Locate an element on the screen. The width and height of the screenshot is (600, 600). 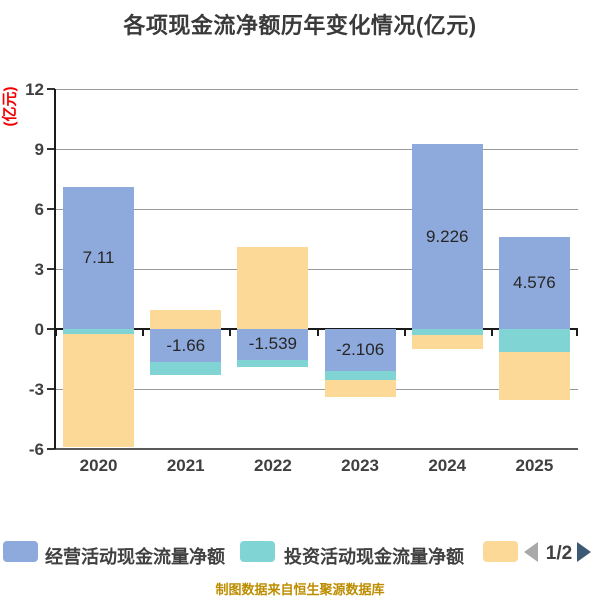
bar-value-label: 9.226 is located at coordinates (447, 236).